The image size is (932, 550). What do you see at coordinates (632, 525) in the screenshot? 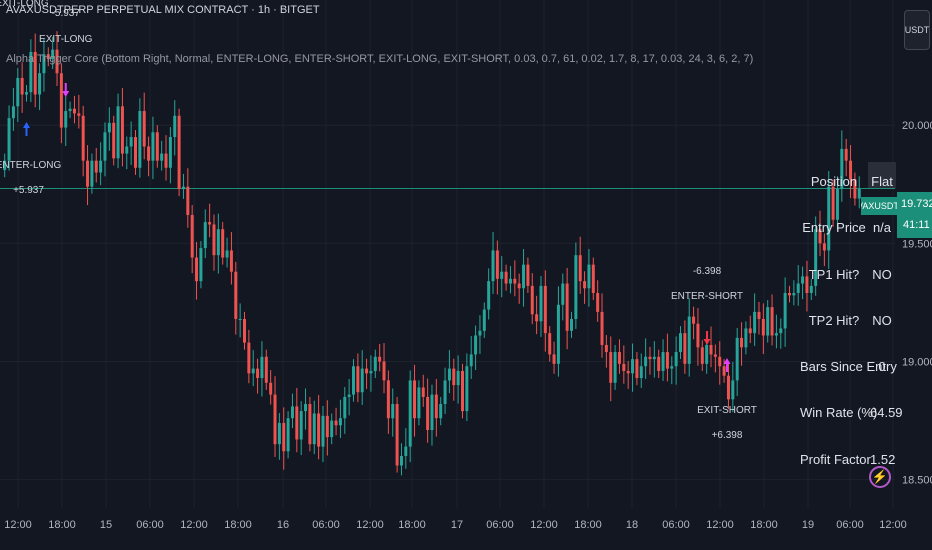
I see `x-tick-label: 18` at bounding box center [632, 525].